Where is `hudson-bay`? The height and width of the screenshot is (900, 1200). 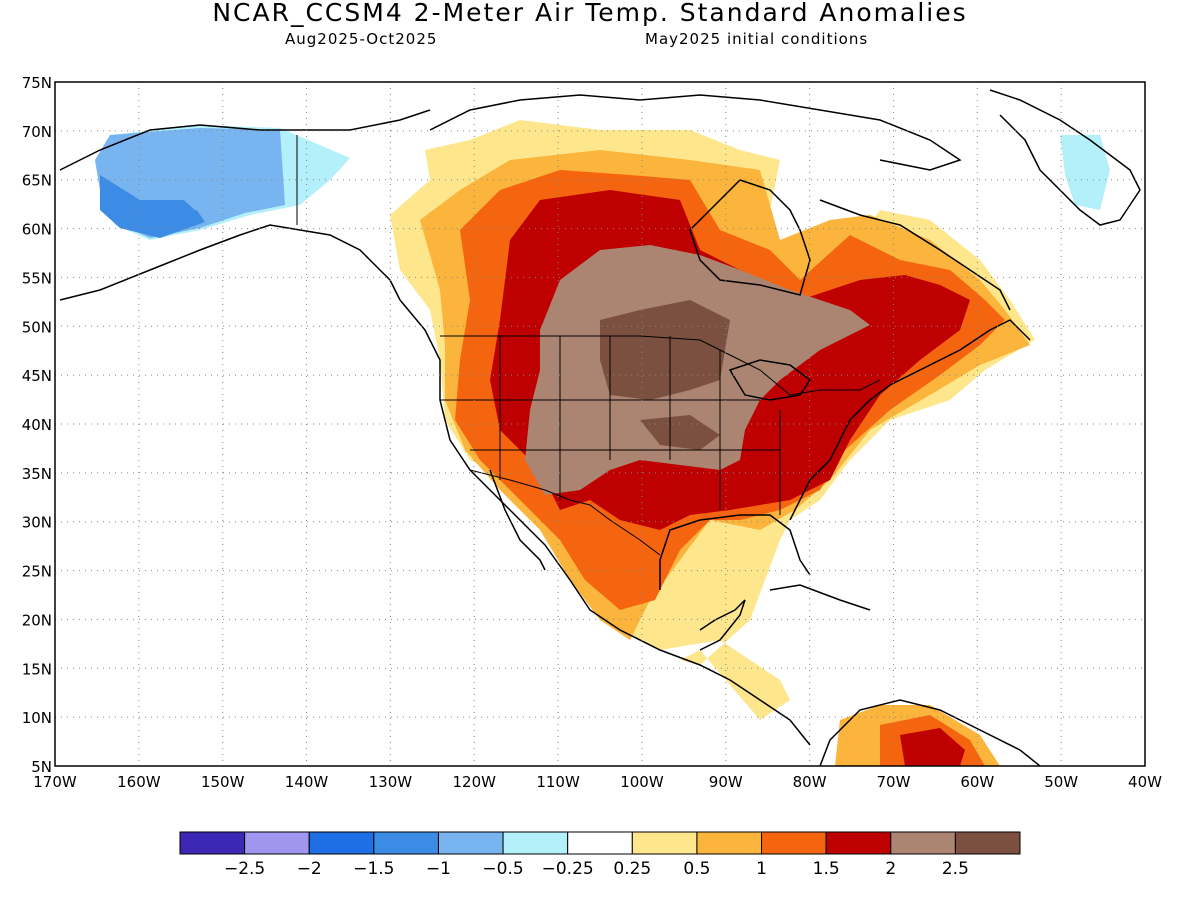
hudson-bay is located at coordinates (750, 237).